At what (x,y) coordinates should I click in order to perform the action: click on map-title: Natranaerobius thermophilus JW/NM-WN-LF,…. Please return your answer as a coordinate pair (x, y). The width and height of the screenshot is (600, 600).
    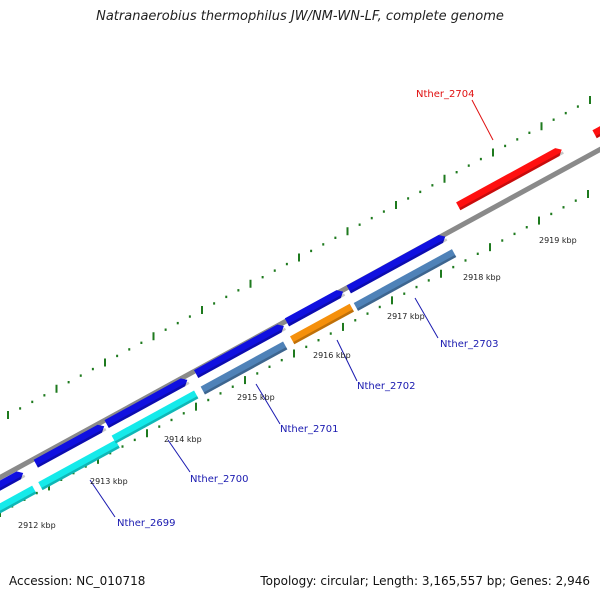
    Looking at the image, I should click on (300, 16).